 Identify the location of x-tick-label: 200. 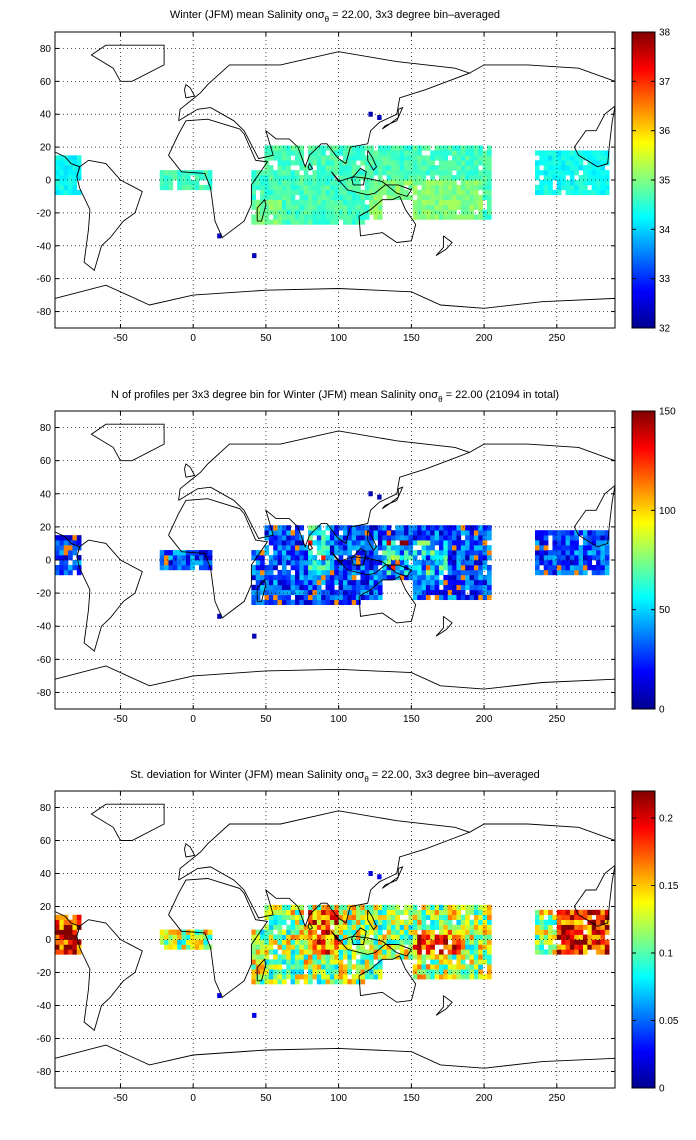
(484, 1098).